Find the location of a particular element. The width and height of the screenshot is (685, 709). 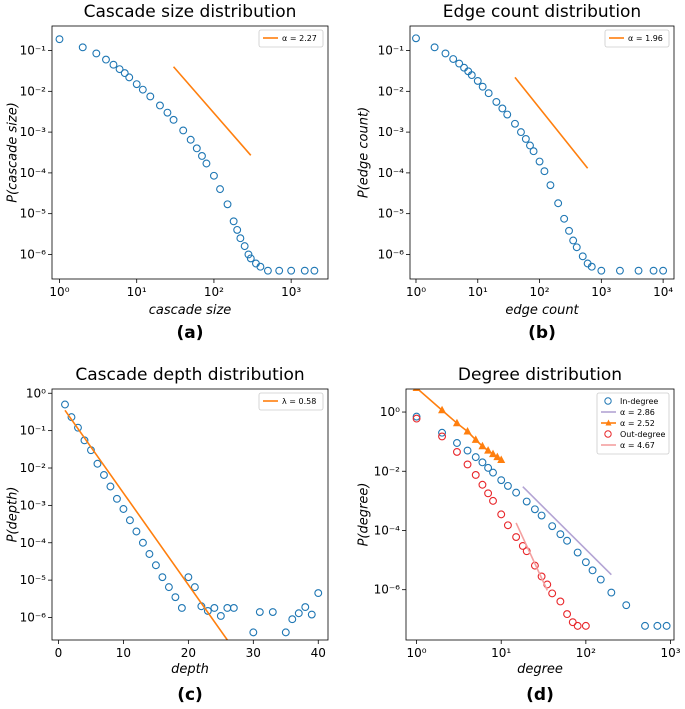

fit-line is located at coordinates (212, 111).